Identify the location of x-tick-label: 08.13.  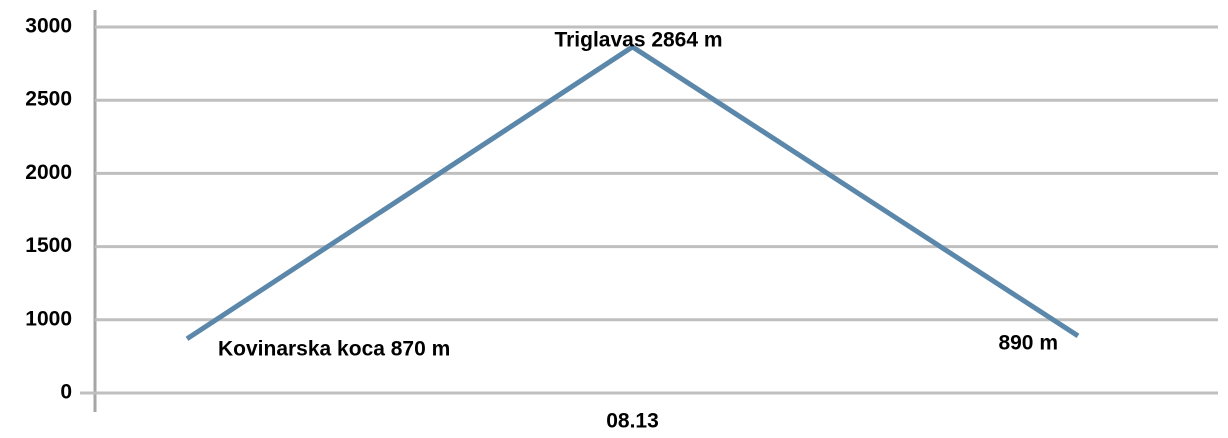
(632, 421).